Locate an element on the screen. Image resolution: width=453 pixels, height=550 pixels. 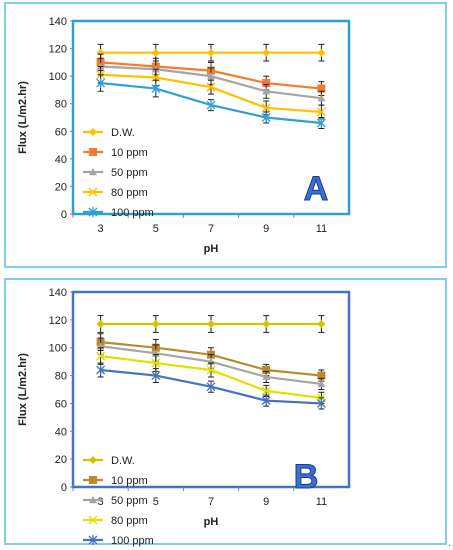
trailing-period: . is located at coordinates (449, 543).